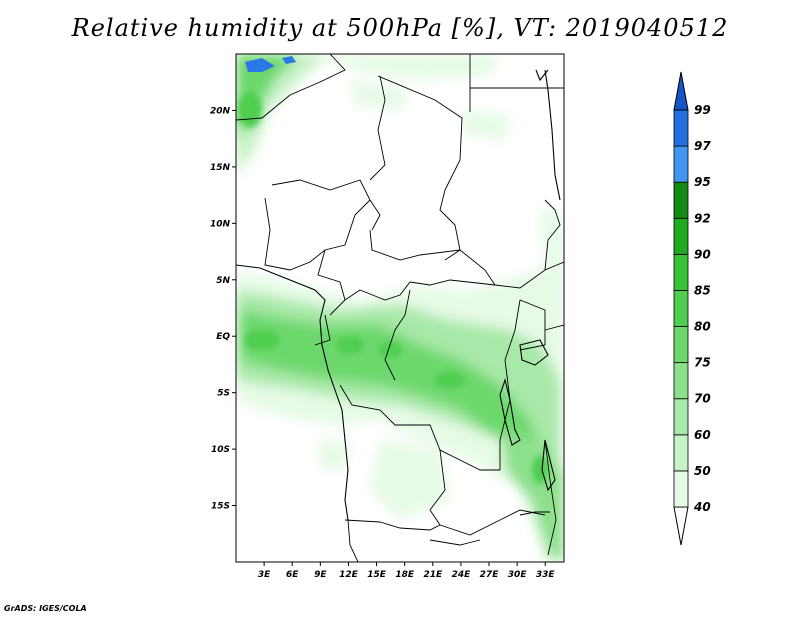 The width and height of the screenshot is (800, 618). I want to click on border-uganda, so click(532, 325).